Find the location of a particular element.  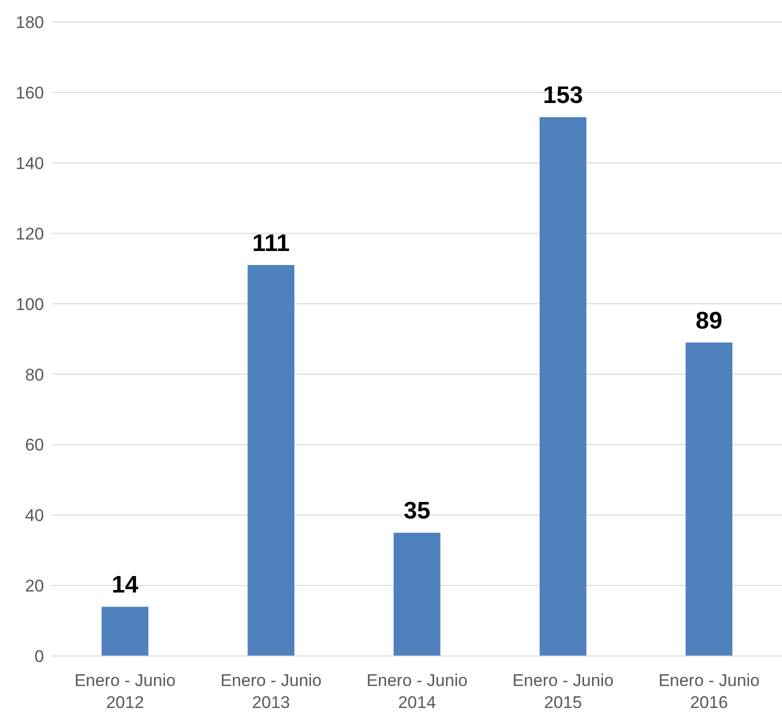

y-tick-label: 60 is located at coordinates (34, 445).